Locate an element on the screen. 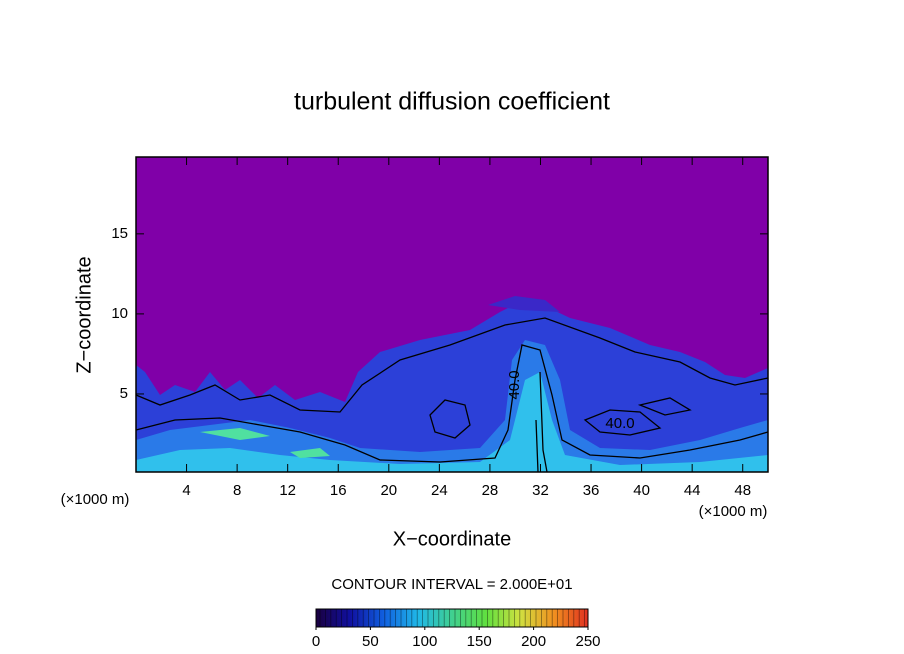 Image resolution: width=904 pixels, height=654 pixels. chart-title: turbulent diffusion coefficient is located at coordinates (452, 102).